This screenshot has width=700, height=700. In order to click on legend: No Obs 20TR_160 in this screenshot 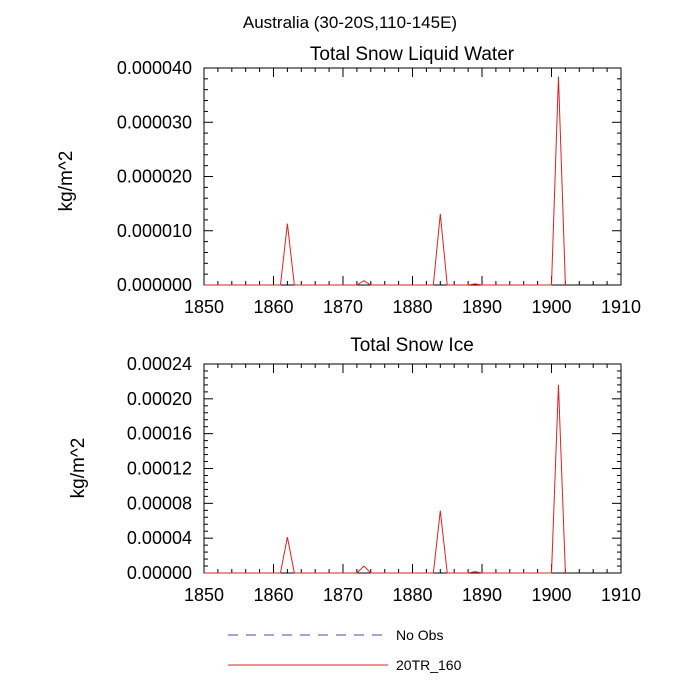, I will do `click(345, 650)`.